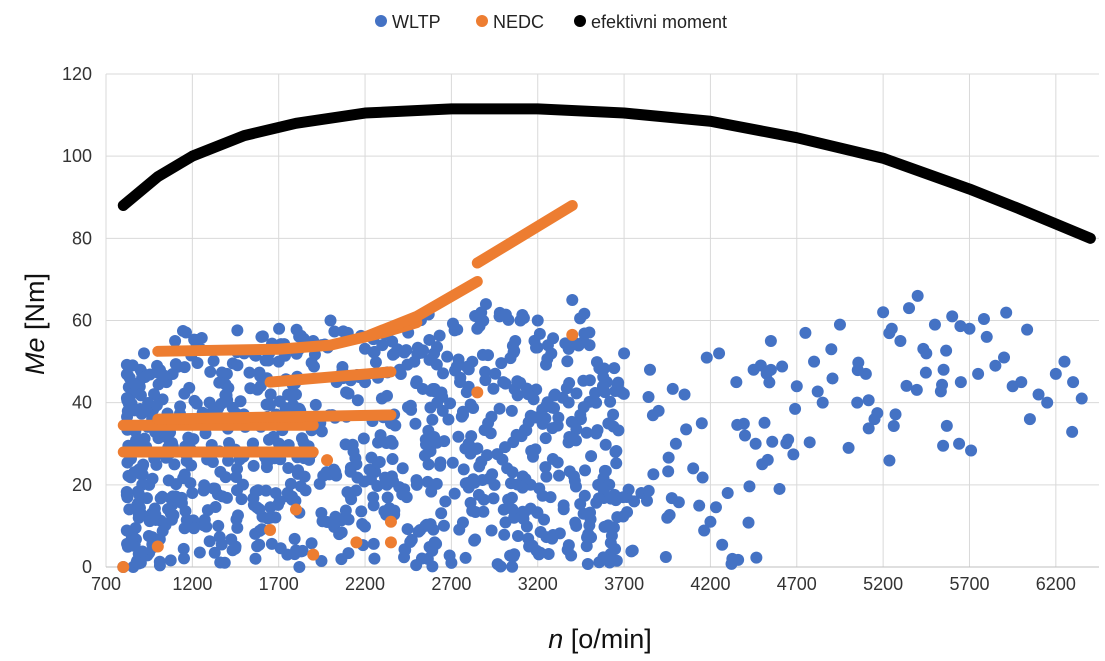 This screenshot has width=1105, height=661. What do you see at coordinates (35, 356) in the screenshot?
I see `y-axis-title-symbol: Me` at bounding box center [35, 356].